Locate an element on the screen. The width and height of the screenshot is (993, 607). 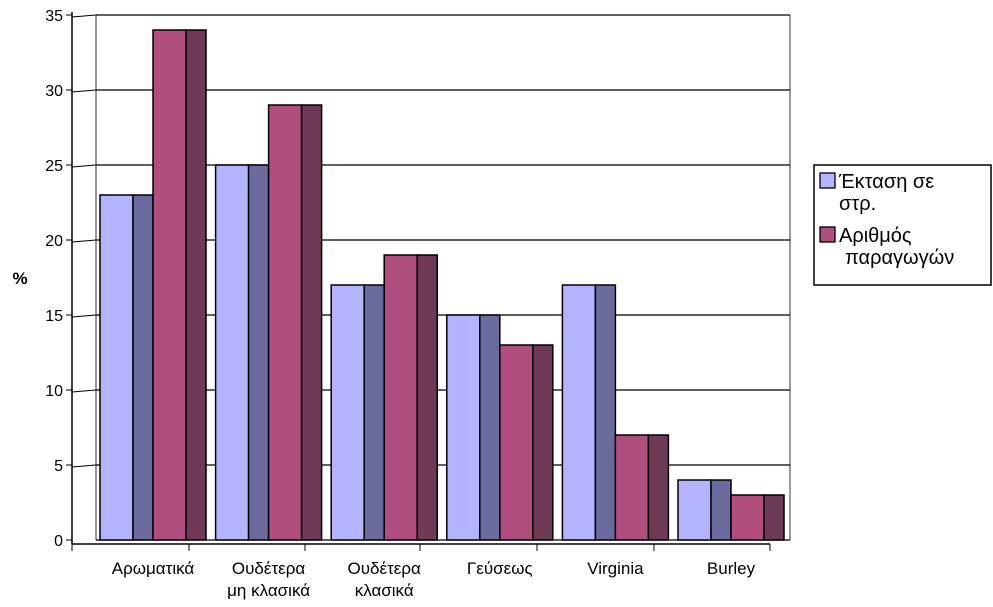
y-tick-label: 30 is located at coordinates (54, 91).